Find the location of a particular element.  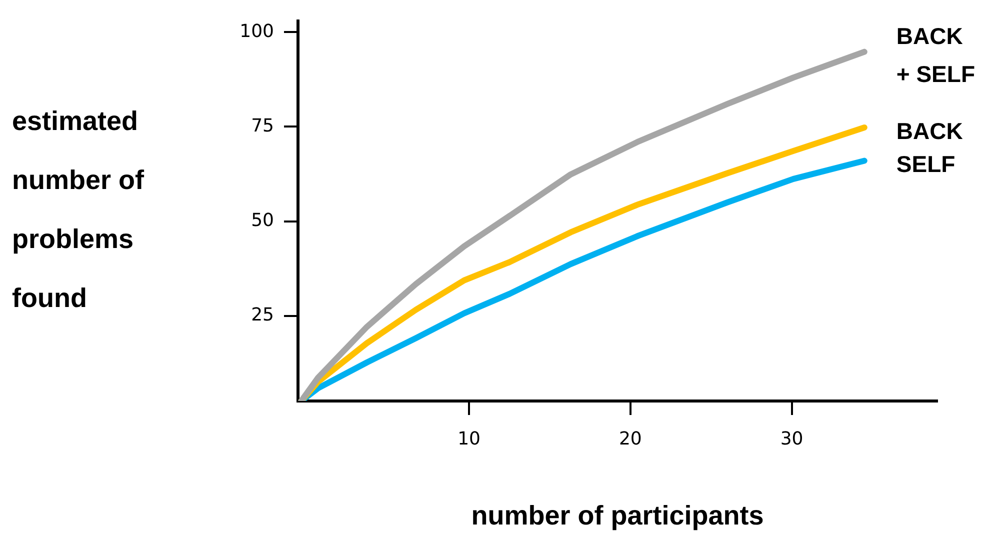

x-axis-title: number of participants is located at coordinates (617, 515).